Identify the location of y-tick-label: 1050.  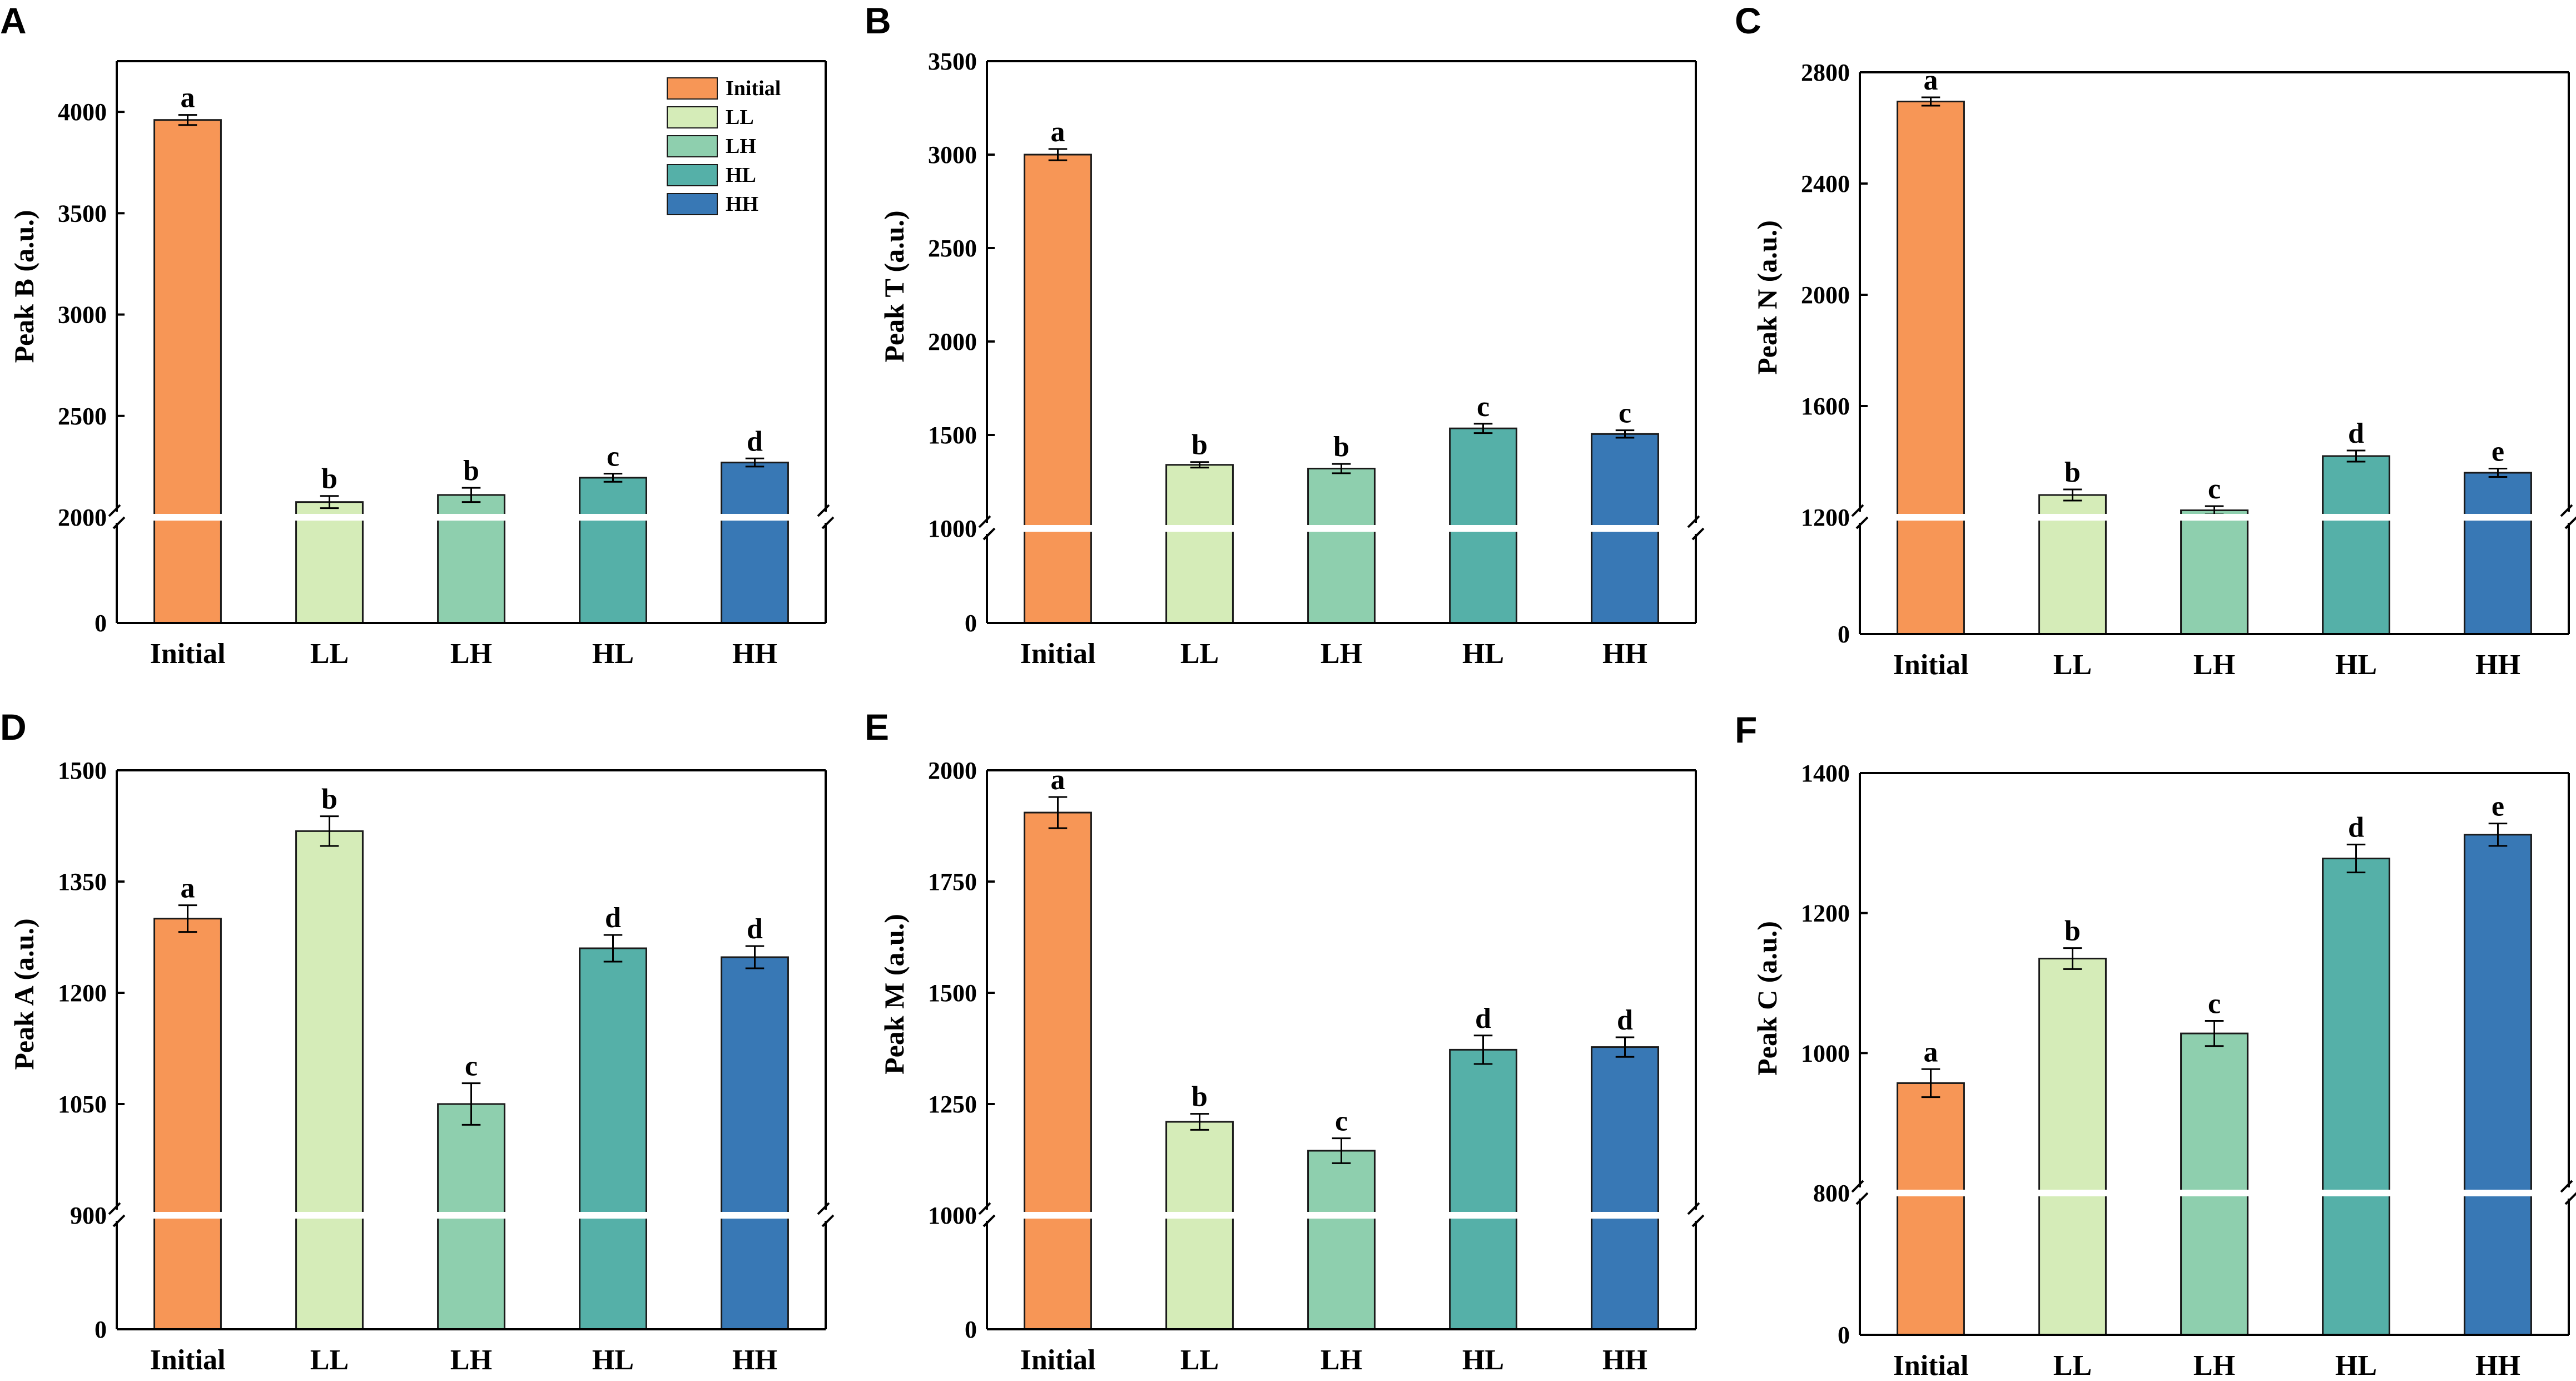
(82, 1104).